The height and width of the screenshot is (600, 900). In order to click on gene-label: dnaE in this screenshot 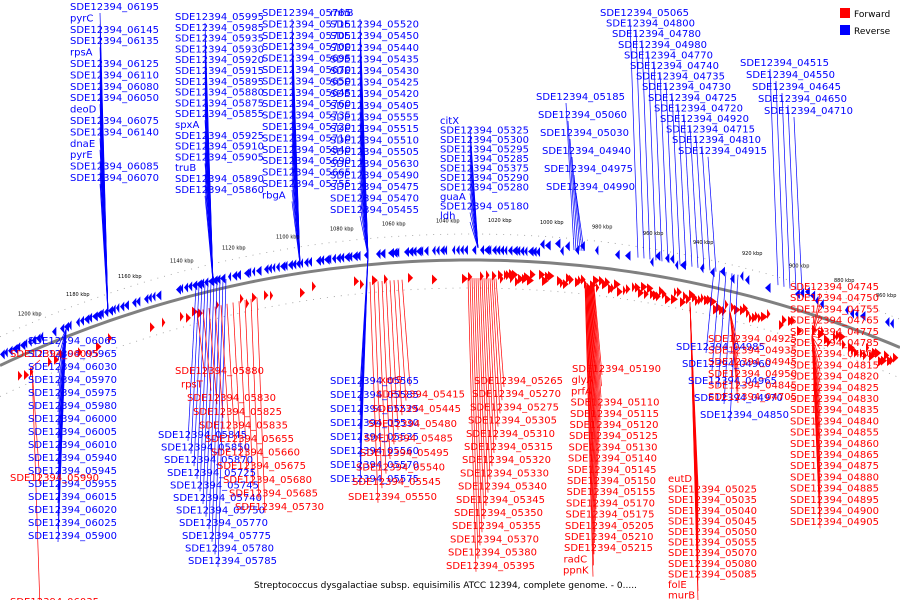, I will do `click(82, 144)`.